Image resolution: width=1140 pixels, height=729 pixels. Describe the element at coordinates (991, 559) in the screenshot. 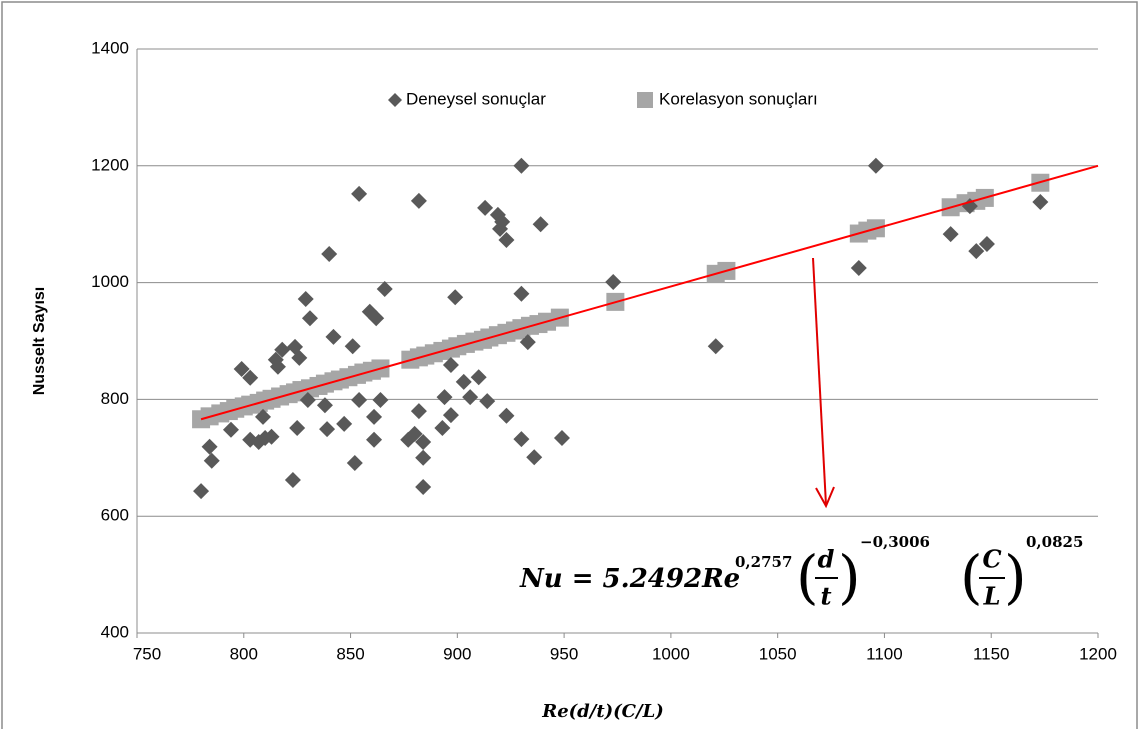

I see `eq-frac: C` at that location.